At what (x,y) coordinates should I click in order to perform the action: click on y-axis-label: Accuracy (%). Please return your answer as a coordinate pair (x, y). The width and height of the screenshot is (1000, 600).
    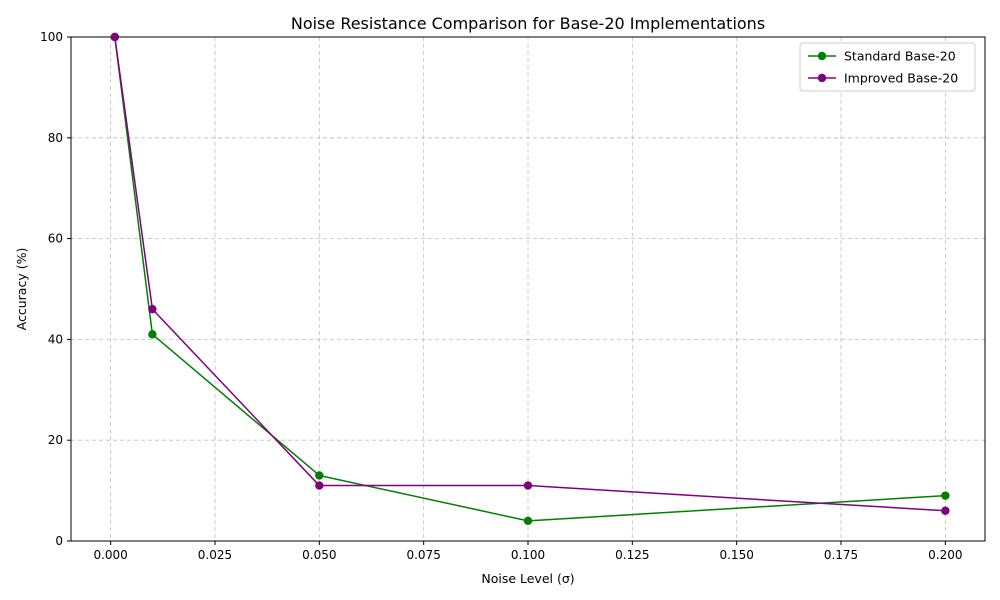
    Looking at the image, I should click on (21, 289).